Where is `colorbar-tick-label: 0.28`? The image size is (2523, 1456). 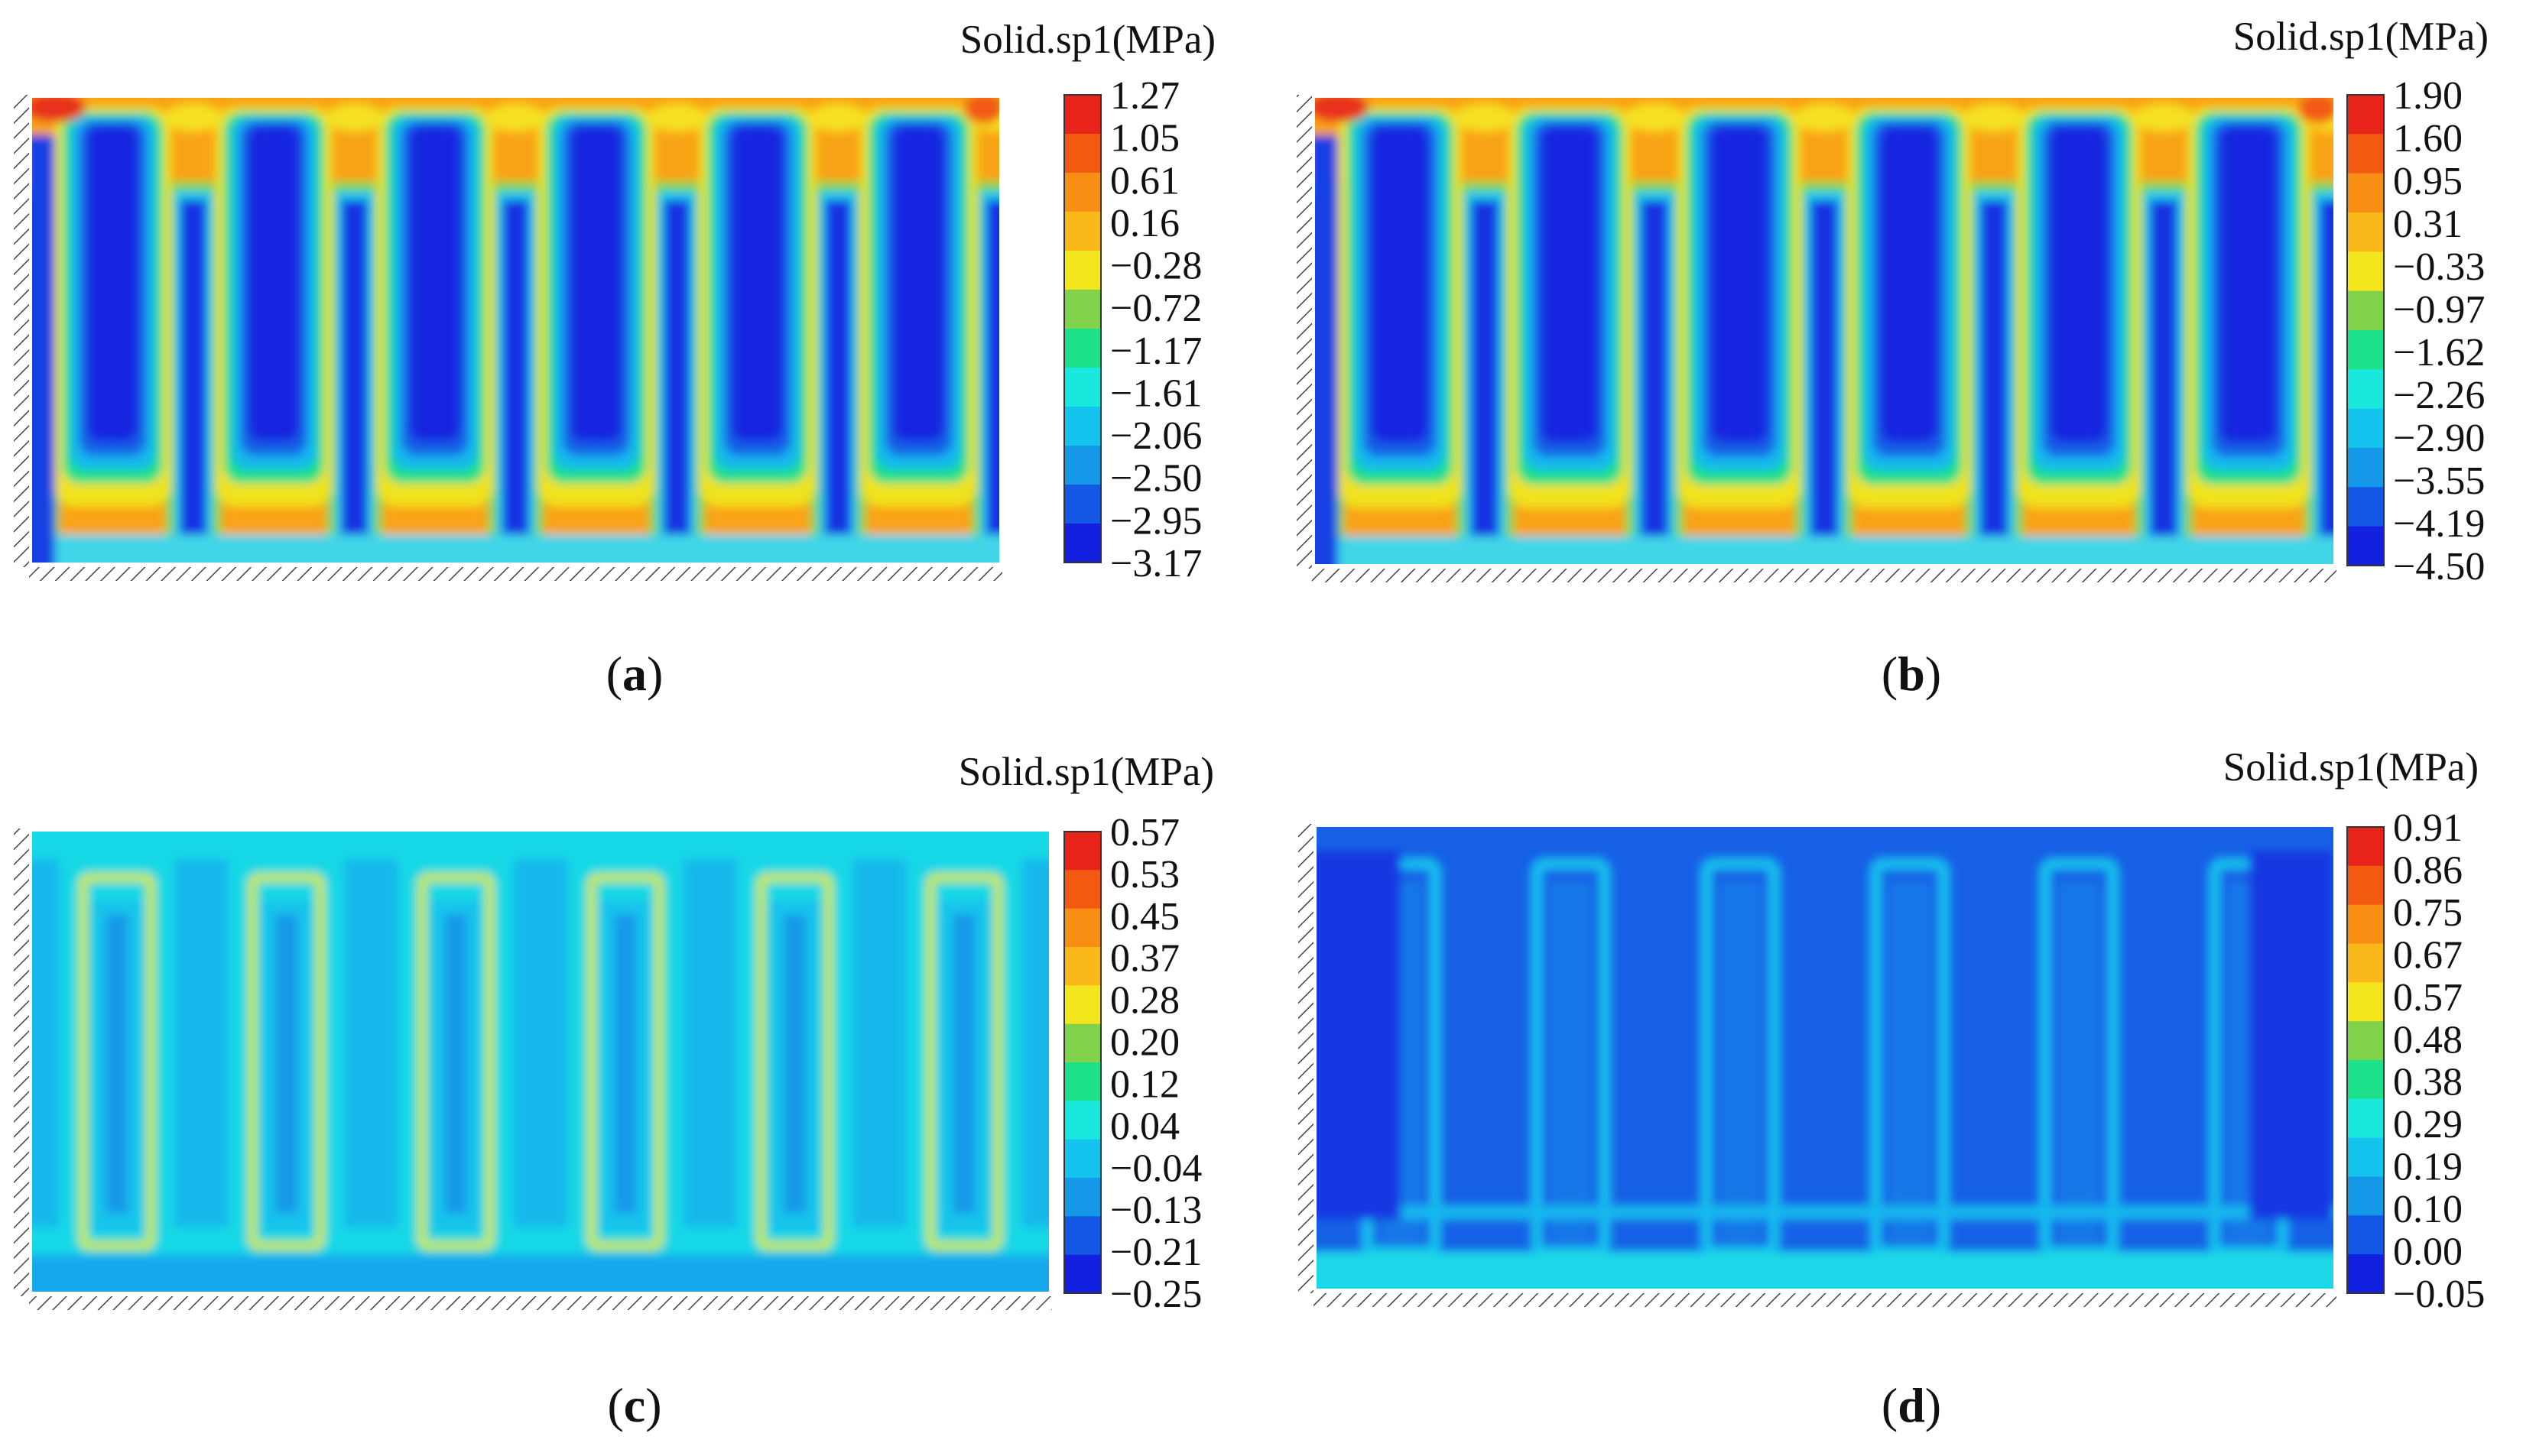 colorbar-tick-label: 0.28 is located at coordinates (1145, 1001).